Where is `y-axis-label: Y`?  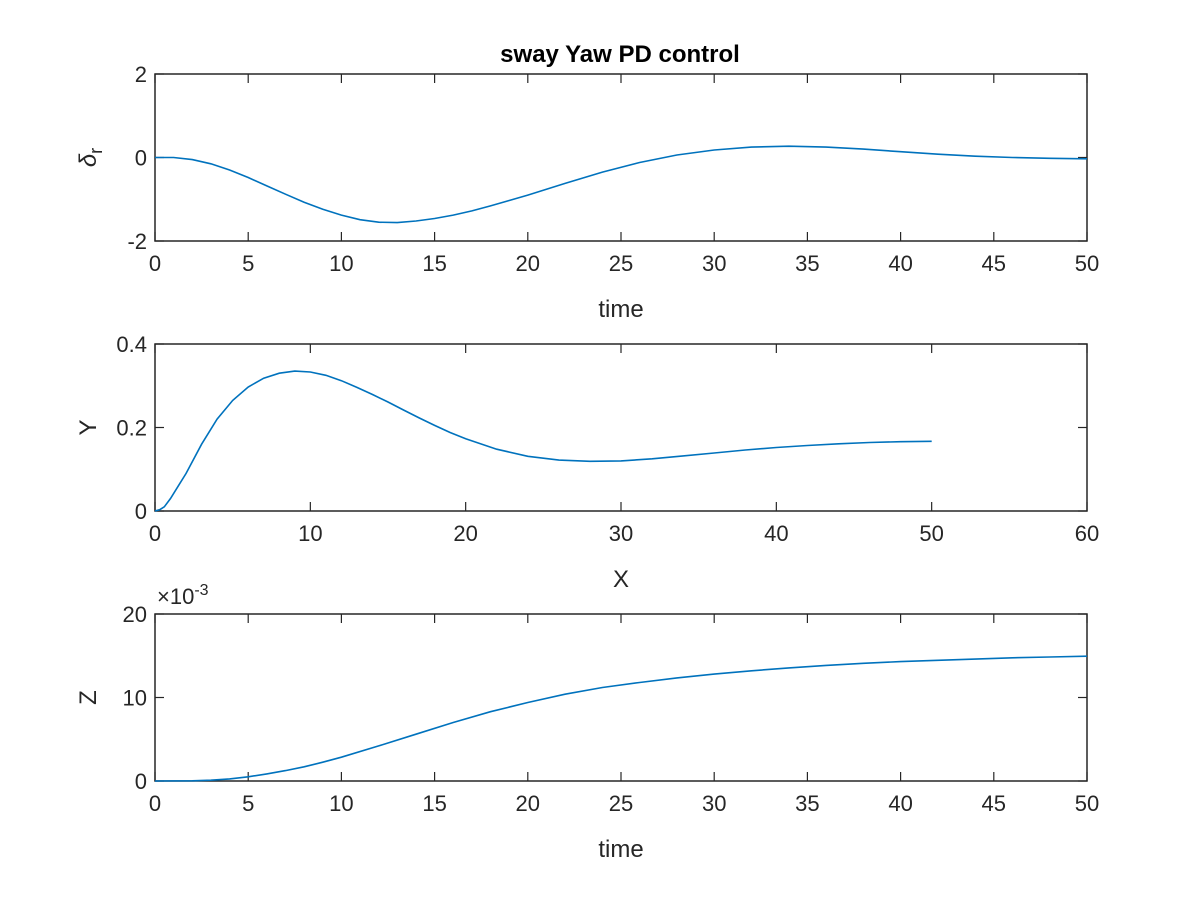 y-axis-label: Y is located at coordinates (88, 427).